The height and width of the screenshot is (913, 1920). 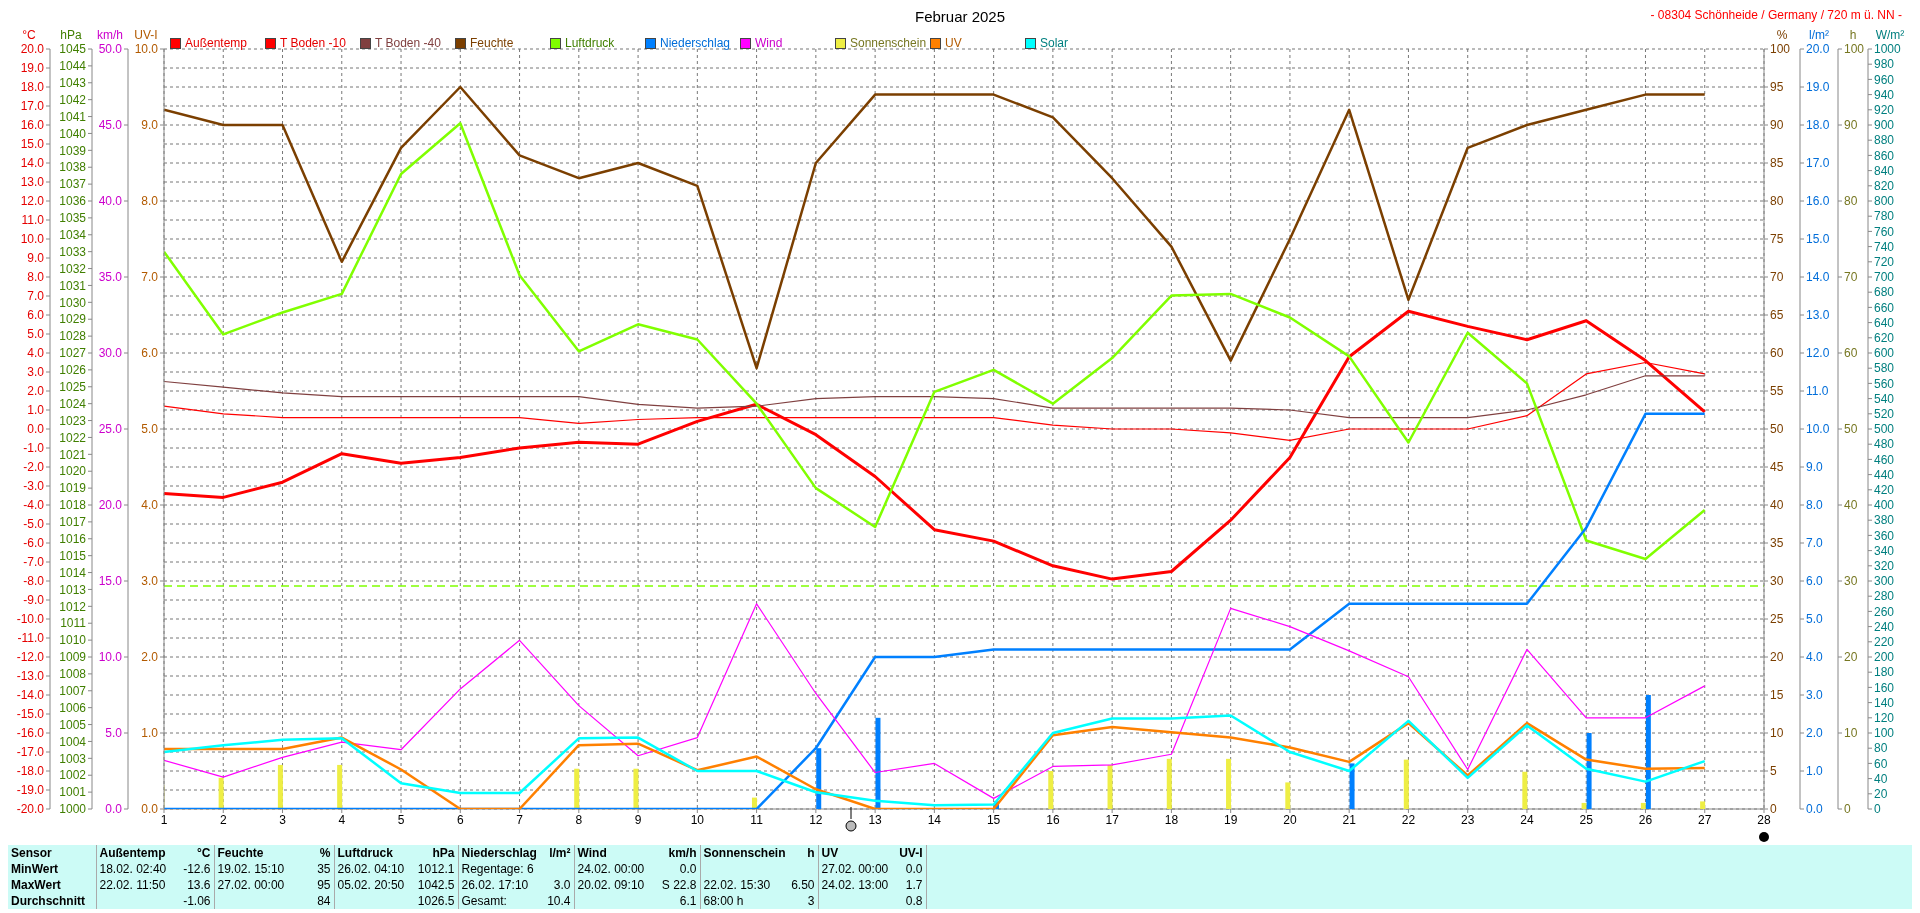 I want to click on text: Durchschnitt, so click(x=52, y=901).